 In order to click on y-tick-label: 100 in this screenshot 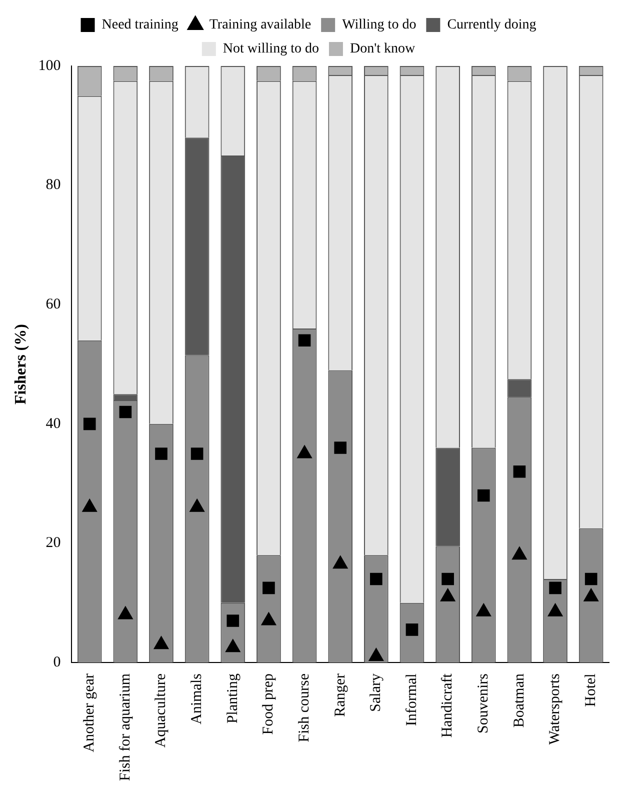, I will do `click(49, 66)`.